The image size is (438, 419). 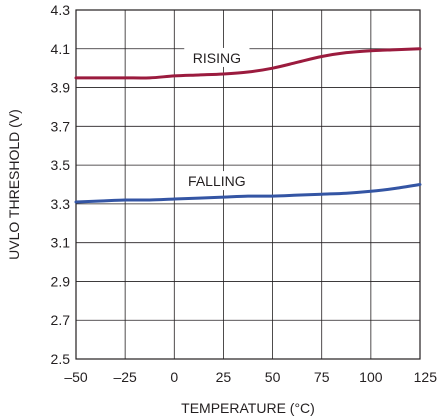 I want to click on series-label-rising: RISING, so click(x=217, y=58).